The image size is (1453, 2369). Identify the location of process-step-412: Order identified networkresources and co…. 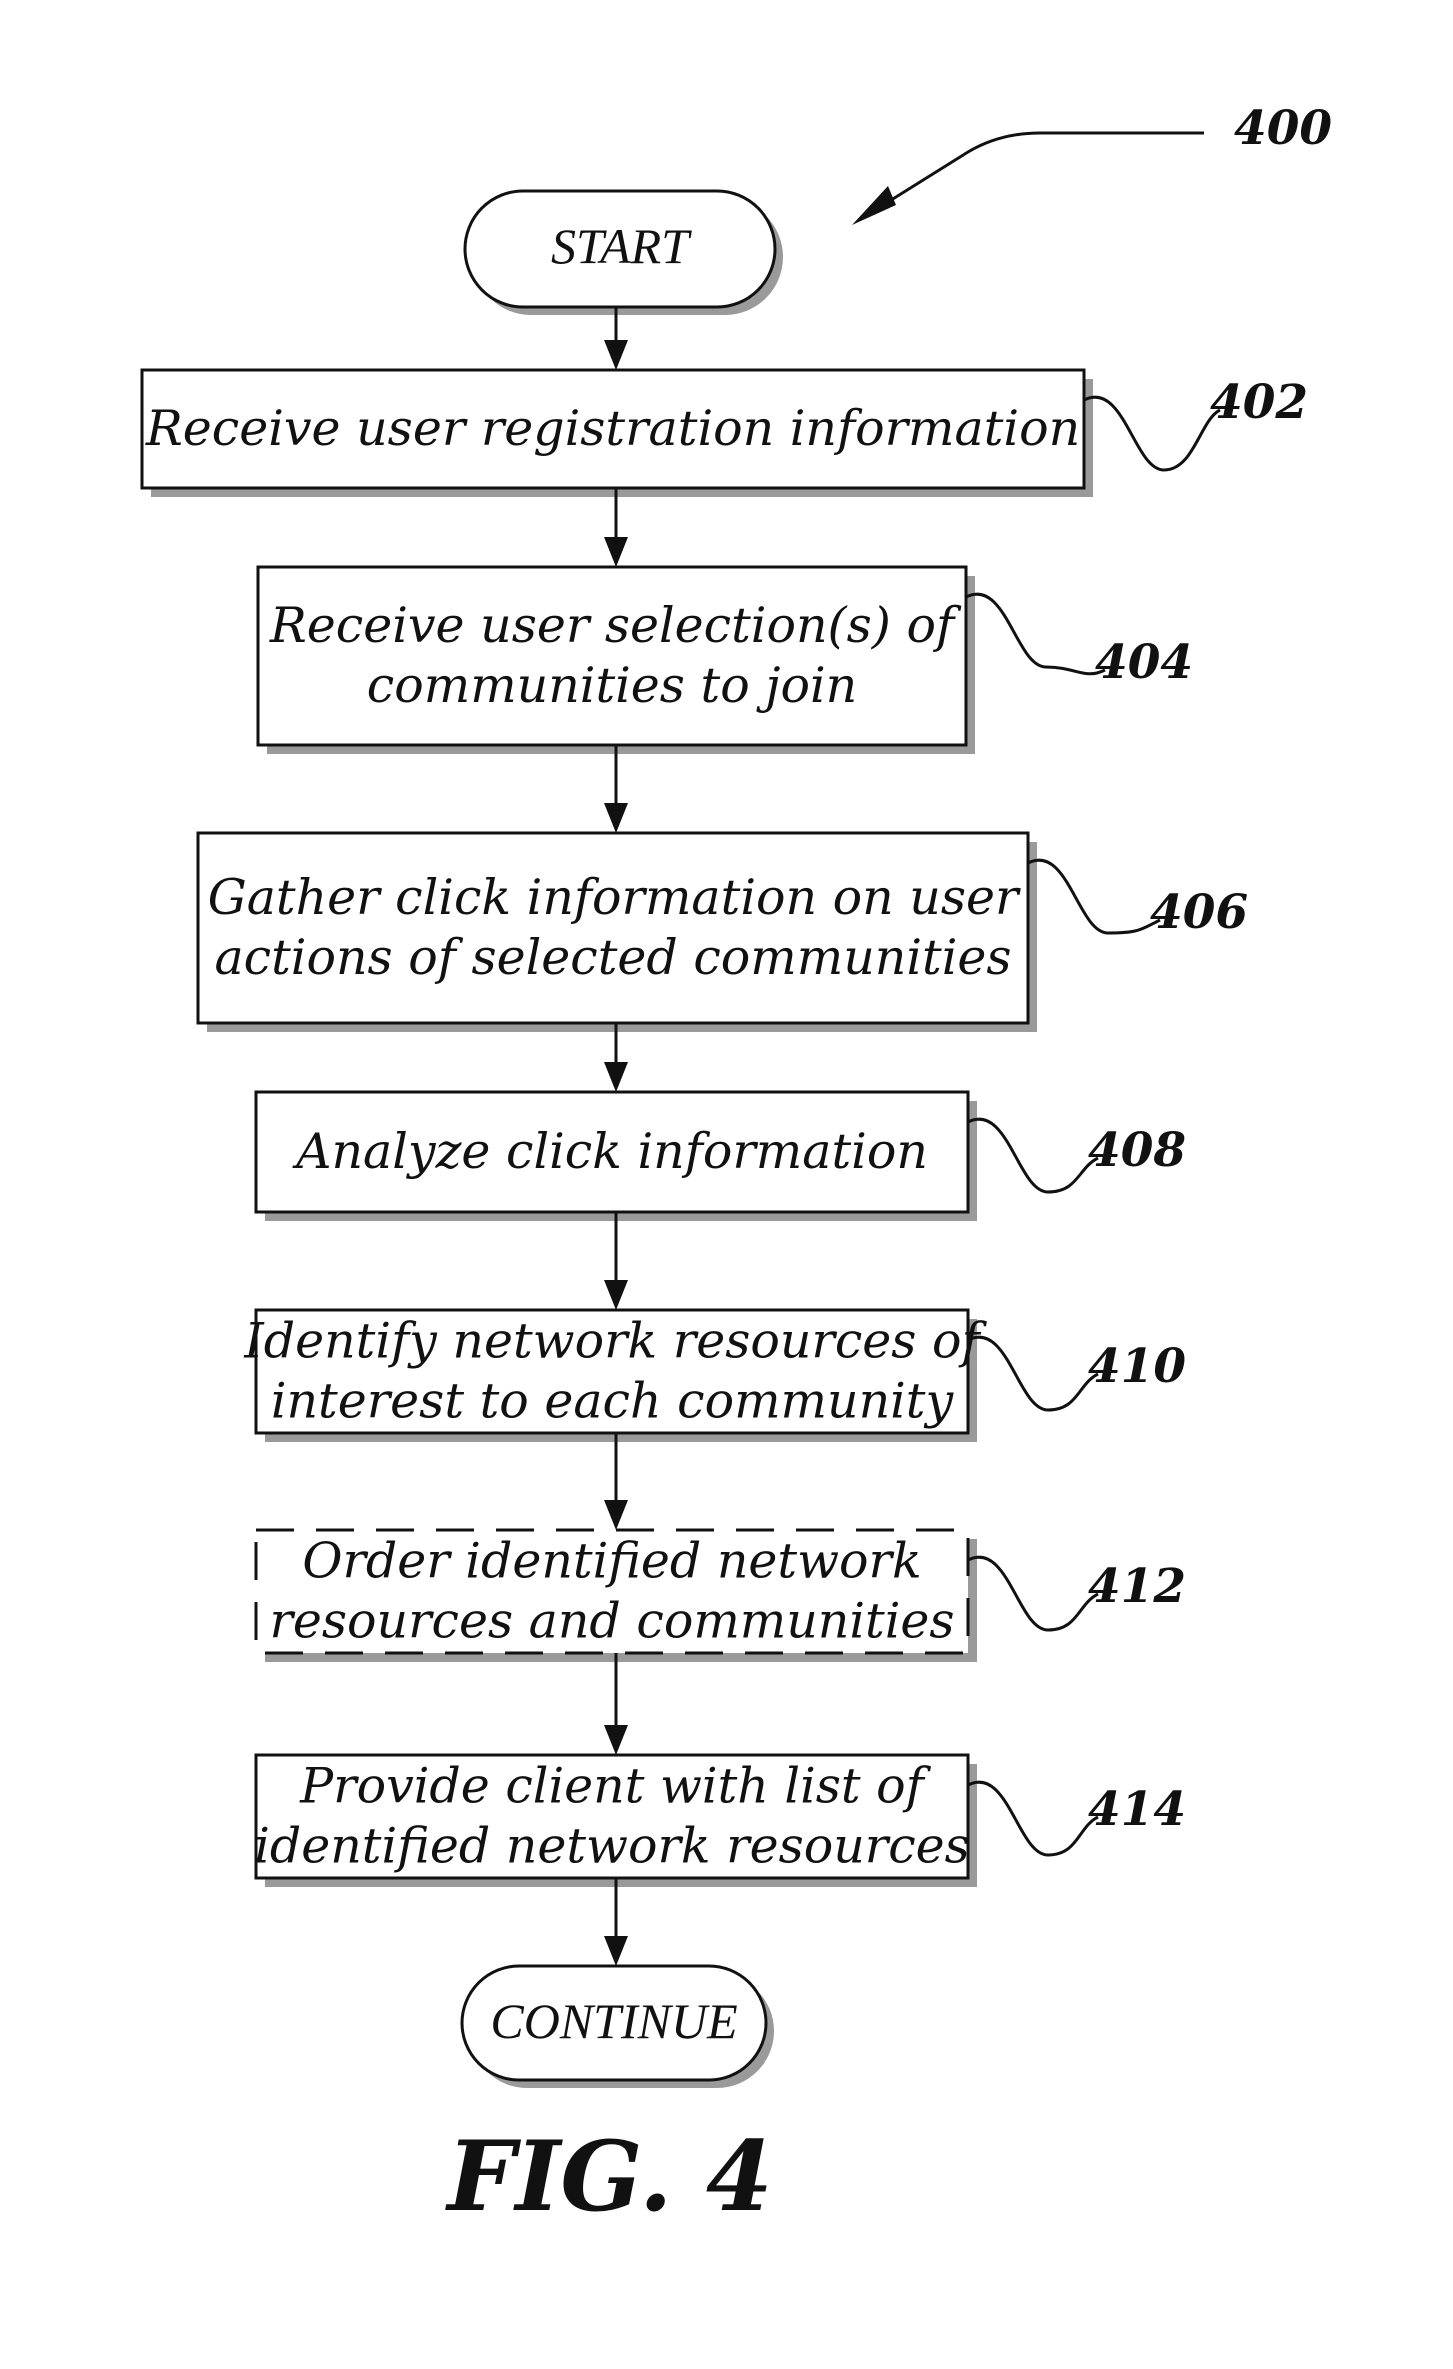
(721, 1596).